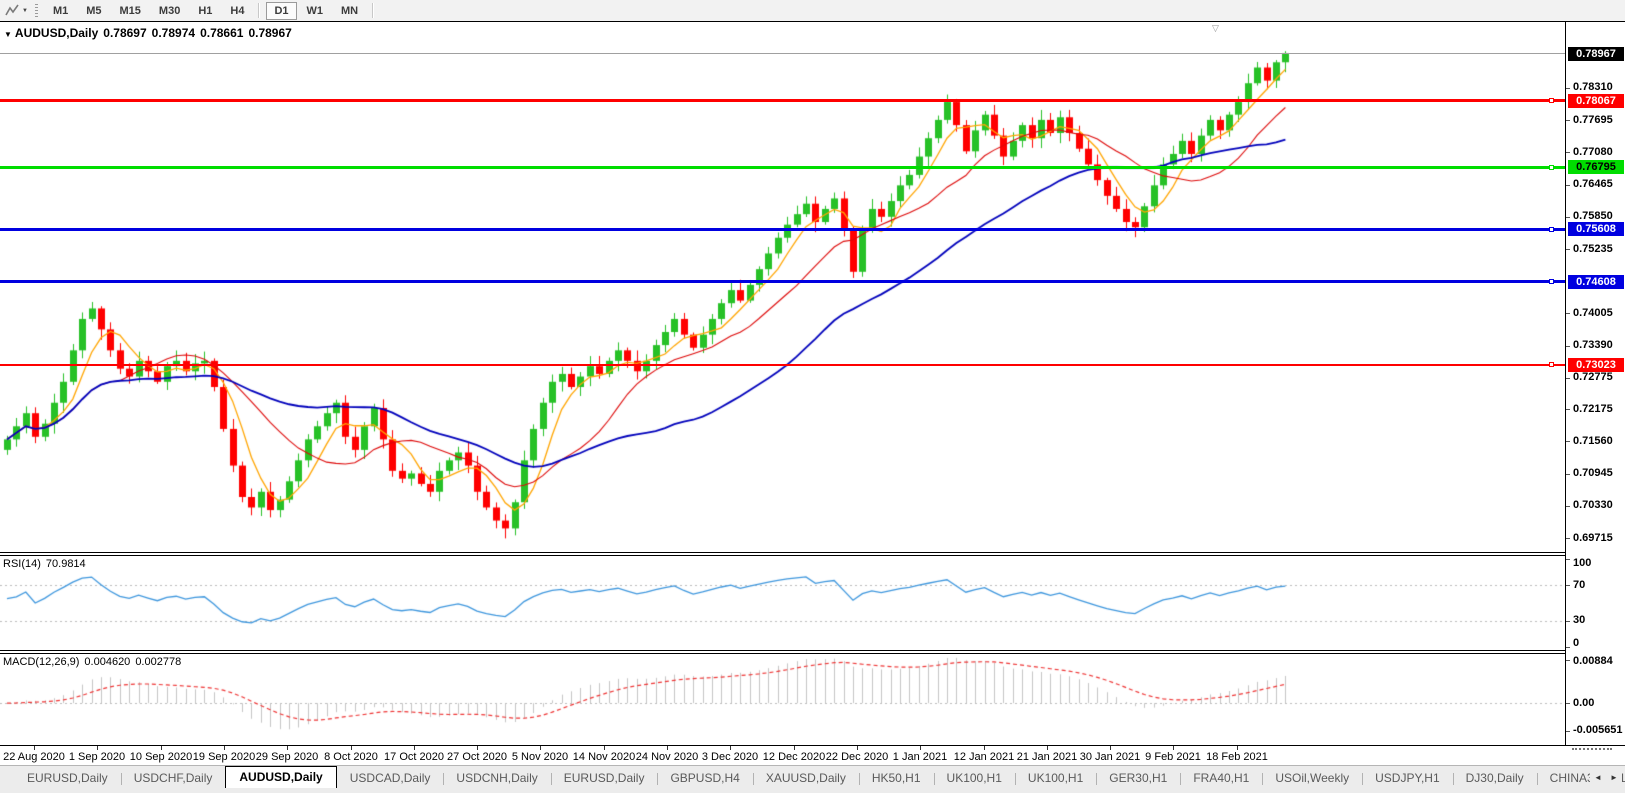 Image resolution: width=1625 pixels, height=793 pixels. I want to click on current-price-line, so click(782, 53).